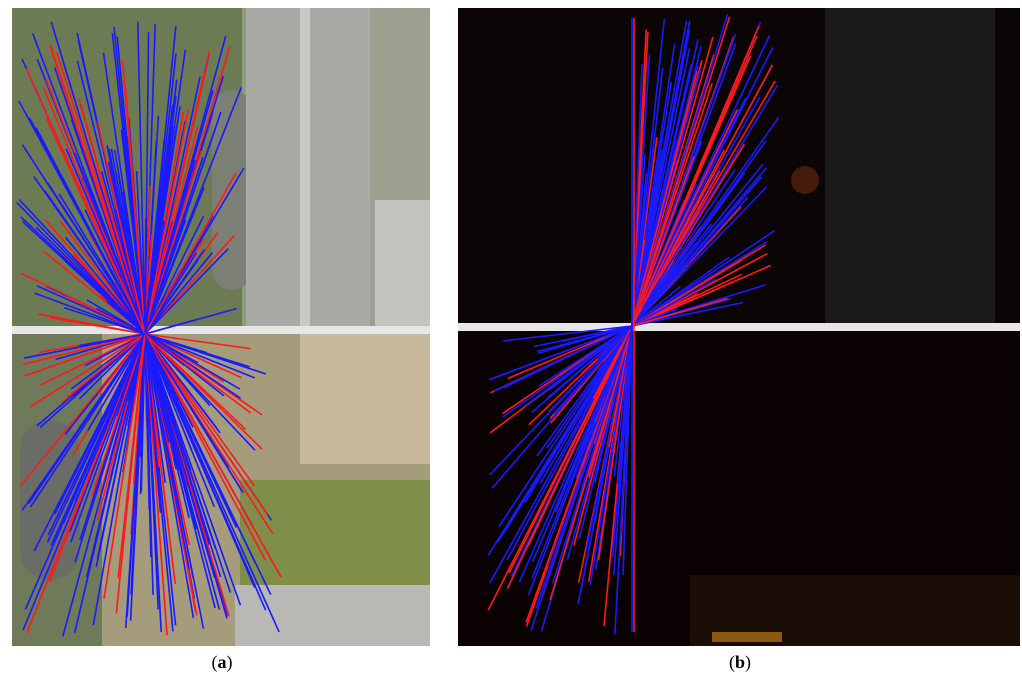 Image resolution: width=1022 pixels, height=680 pixels. I want to click on grass, so click(335, 535).